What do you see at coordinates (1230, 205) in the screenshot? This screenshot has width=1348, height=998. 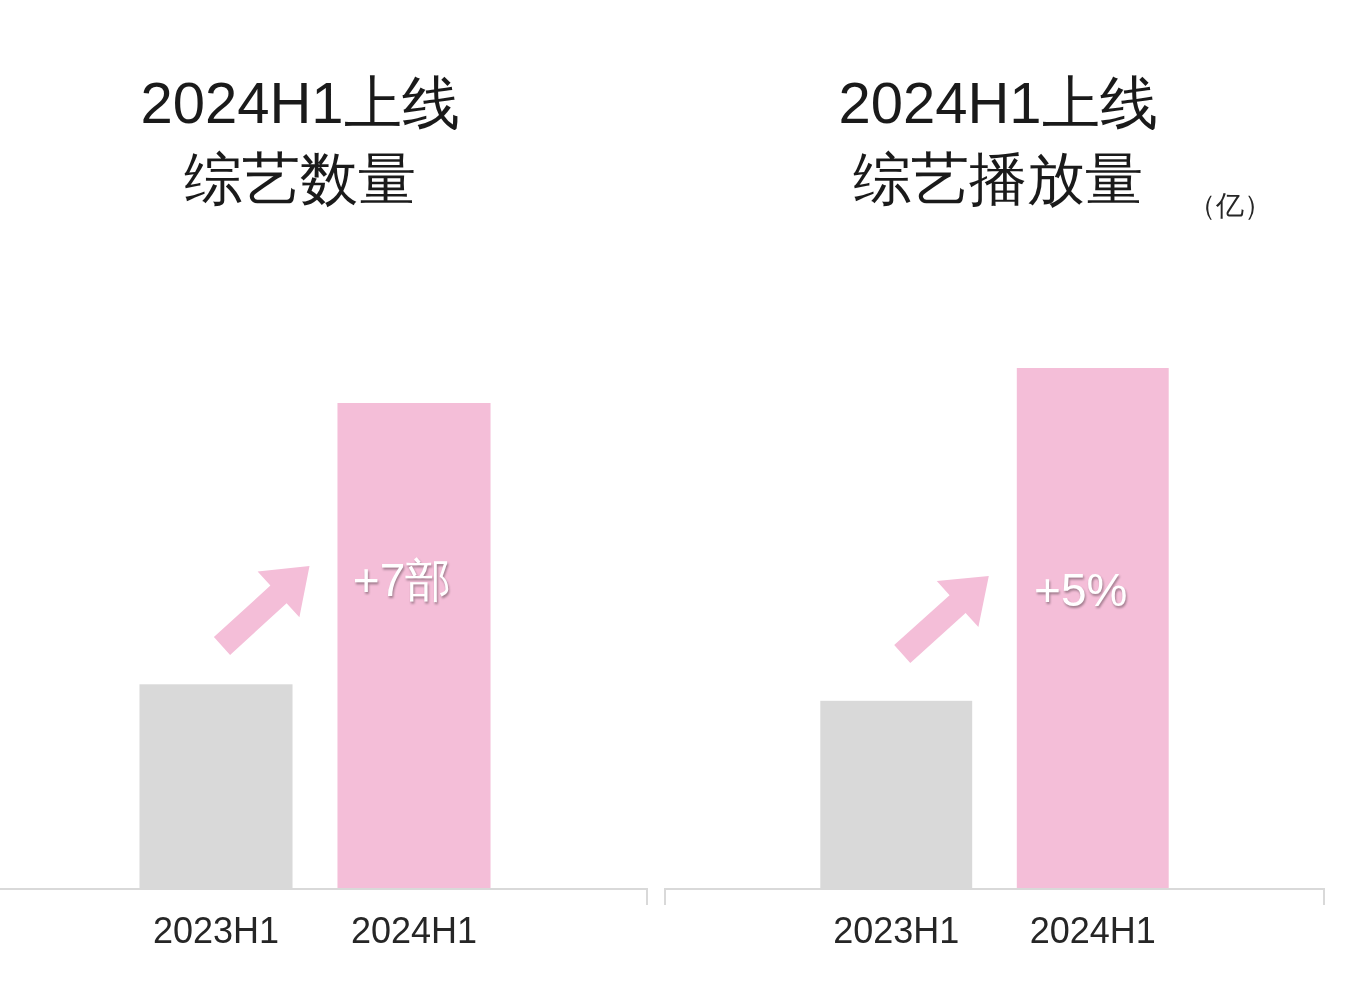 I see `y-axis-title: （亿）` at bounding box center [1230, 205].